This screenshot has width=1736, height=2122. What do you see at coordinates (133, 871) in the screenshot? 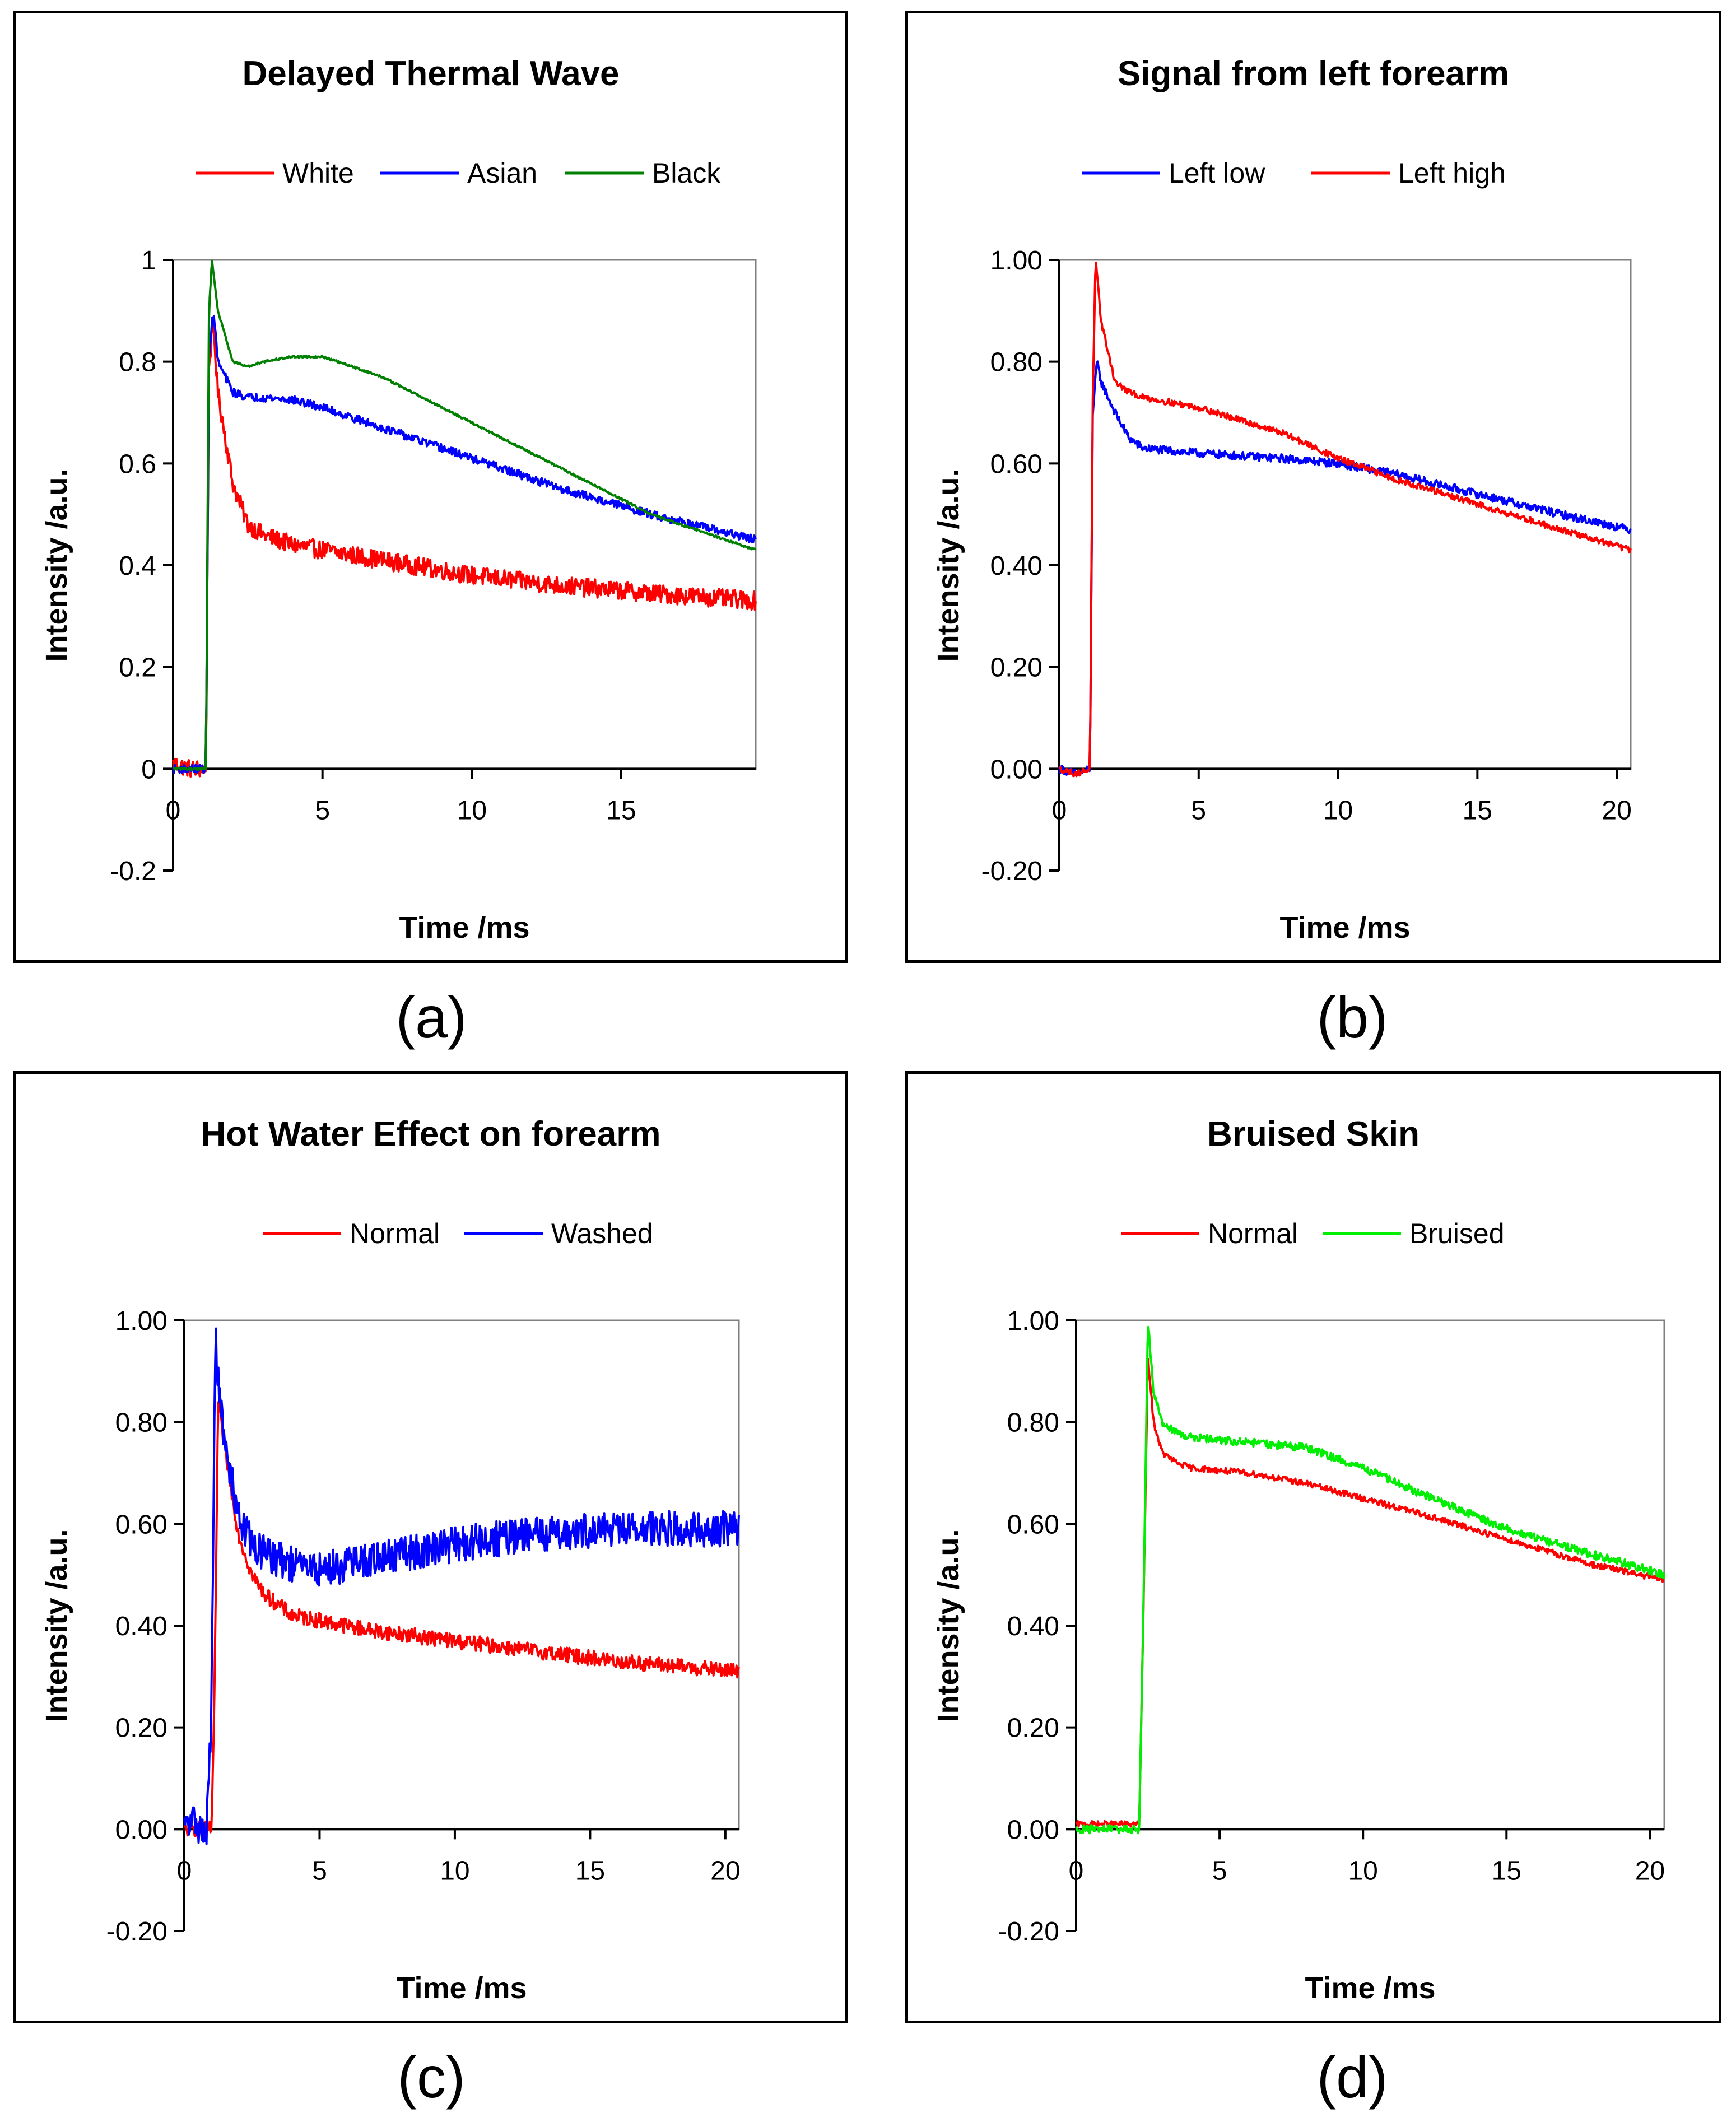
I see `y-tick-label: -0.2` at bounding box center [133, 871].